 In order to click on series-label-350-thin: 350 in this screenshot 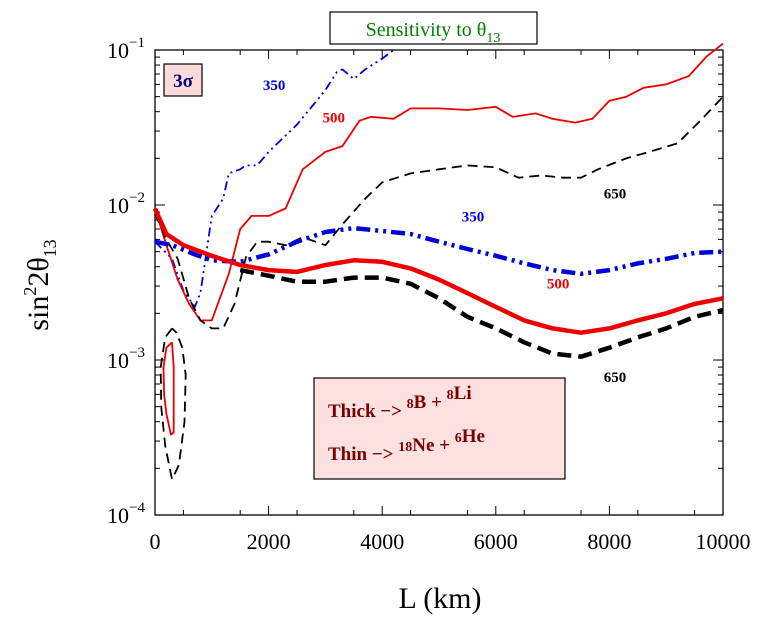, I will do `click(274, 86)`.